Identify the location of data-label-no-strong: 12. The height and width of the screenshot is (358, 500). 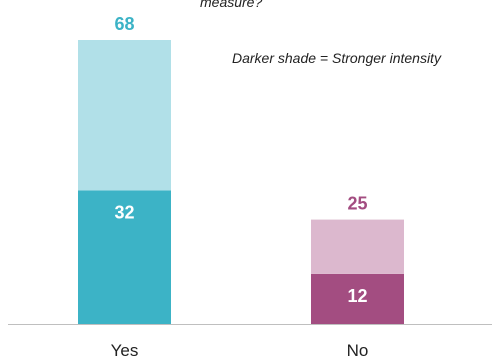
(357, 296).